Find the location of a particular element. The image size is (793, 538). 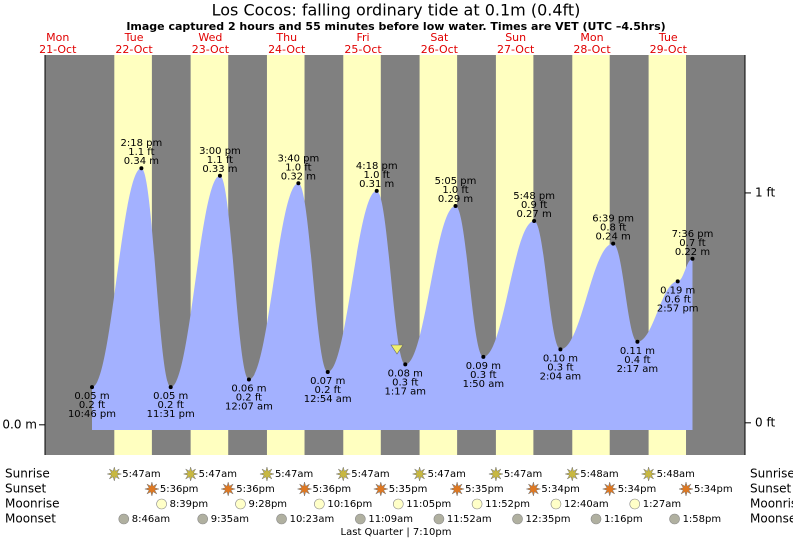

tide-label: 0.08 m is located at coordinates (405, 373).